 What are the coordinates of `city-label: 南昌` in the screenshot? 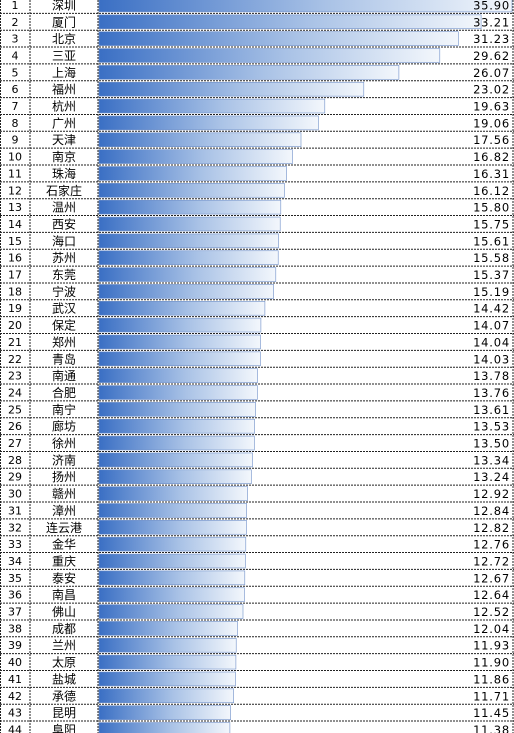 It's located at (64, 594).